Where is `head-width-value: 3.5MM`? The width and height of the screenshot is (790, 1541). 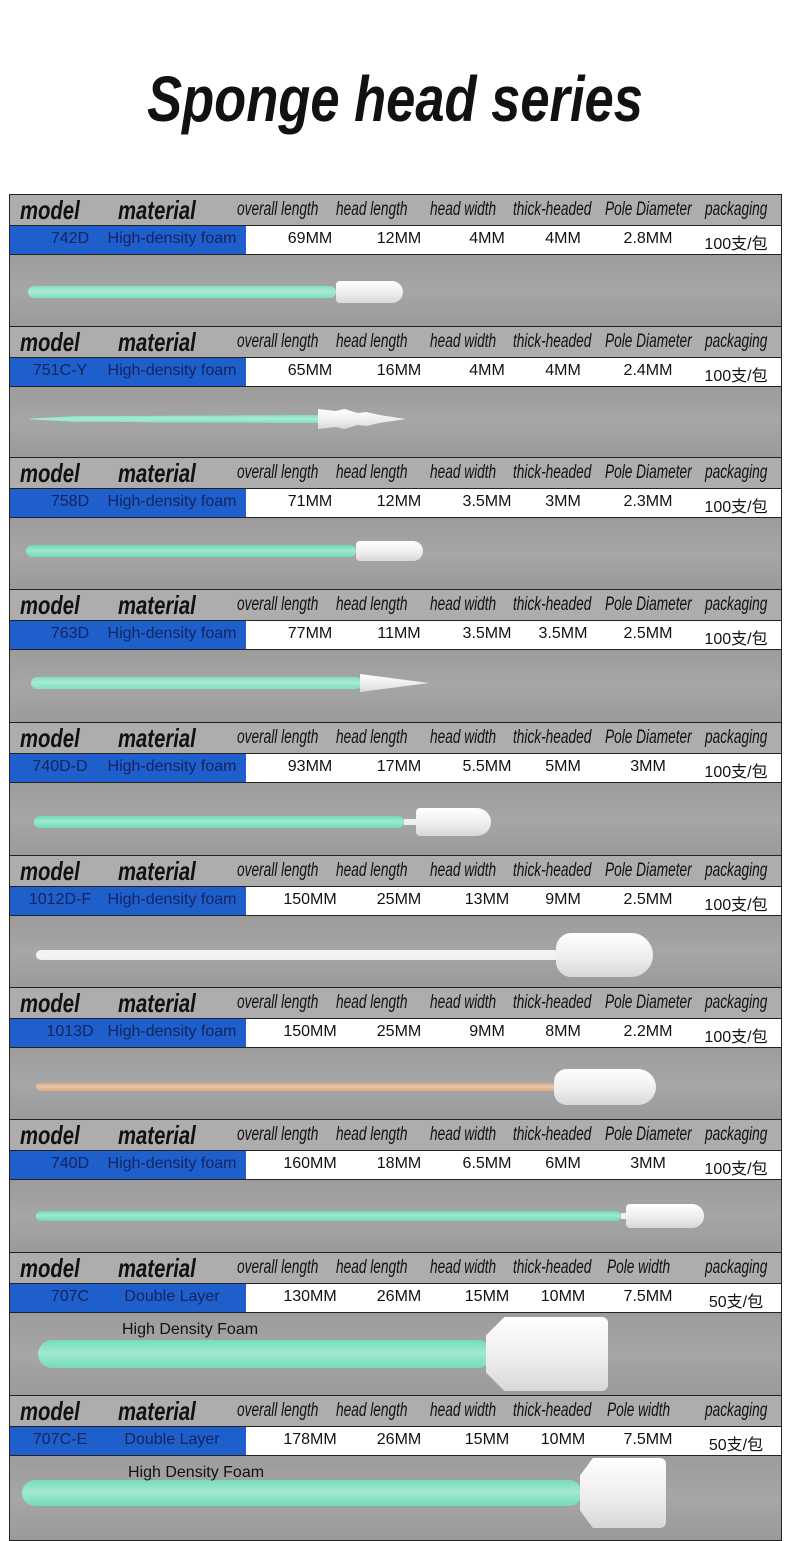 head-width-value: 3.5MM is located at coordinates (487, 501).